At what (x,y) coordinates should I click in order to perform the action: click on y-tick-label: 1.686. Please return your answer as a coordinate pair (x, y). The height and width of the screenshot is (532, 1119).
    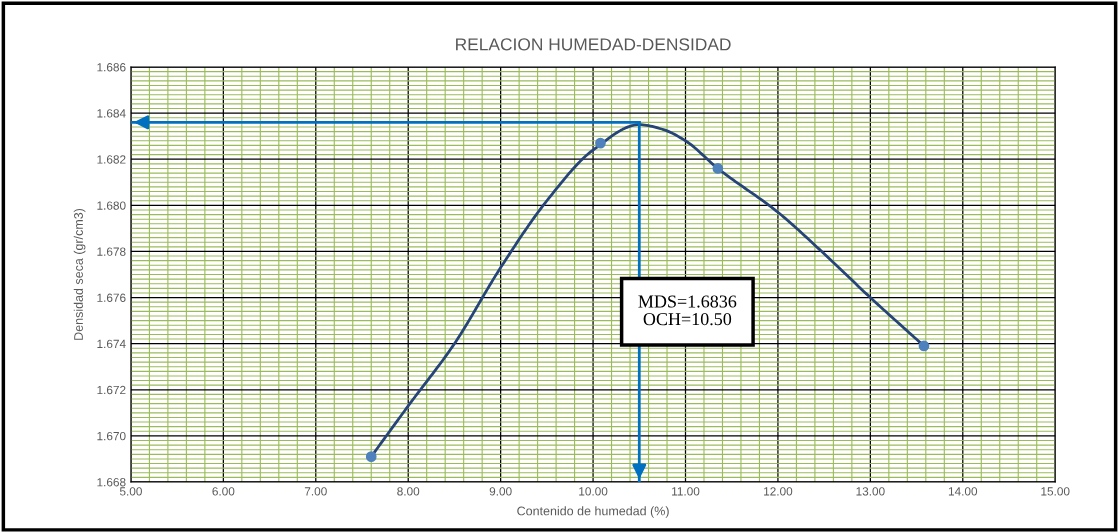
    Looking at the image, I should click on (111, 67).